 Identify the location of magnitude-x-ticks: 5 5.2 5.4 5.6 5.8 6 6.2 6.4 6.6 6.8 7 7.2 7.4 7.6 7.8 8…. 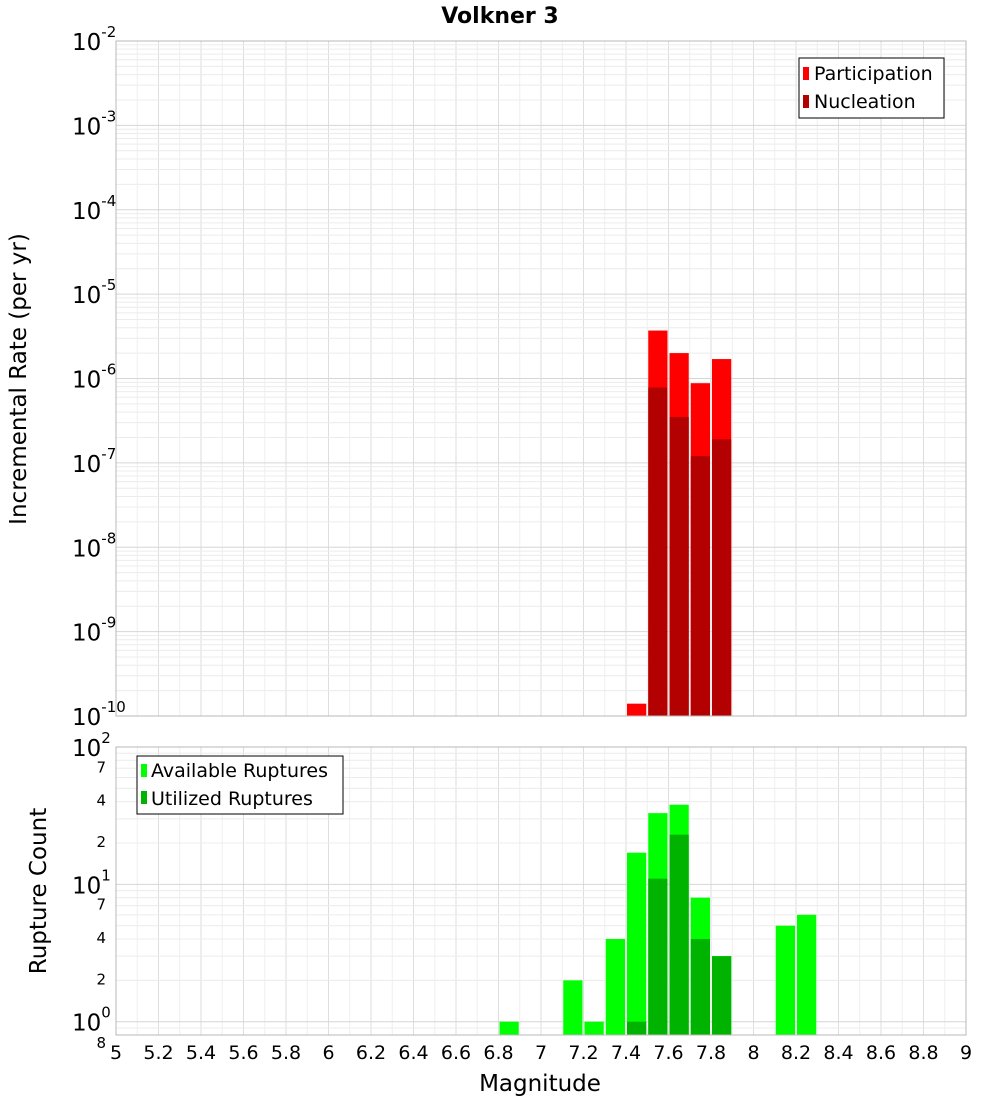
(541, 1053).